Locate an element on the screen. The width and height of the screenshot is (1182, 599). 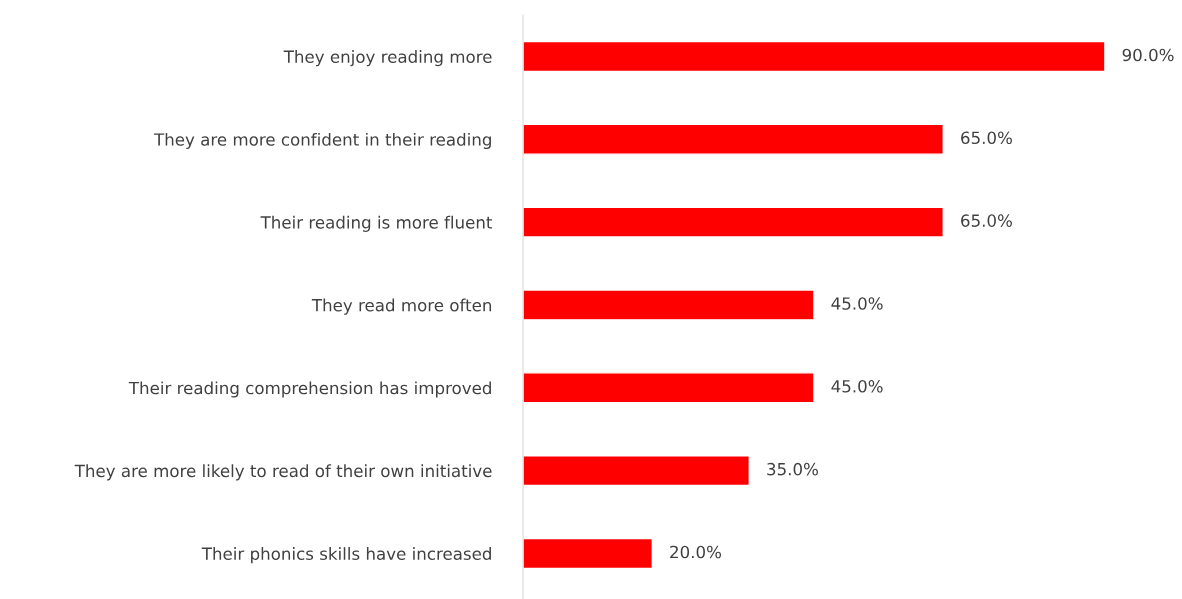
y-tick-label: Their reading is more fluent is located at coordinates (376, 223).